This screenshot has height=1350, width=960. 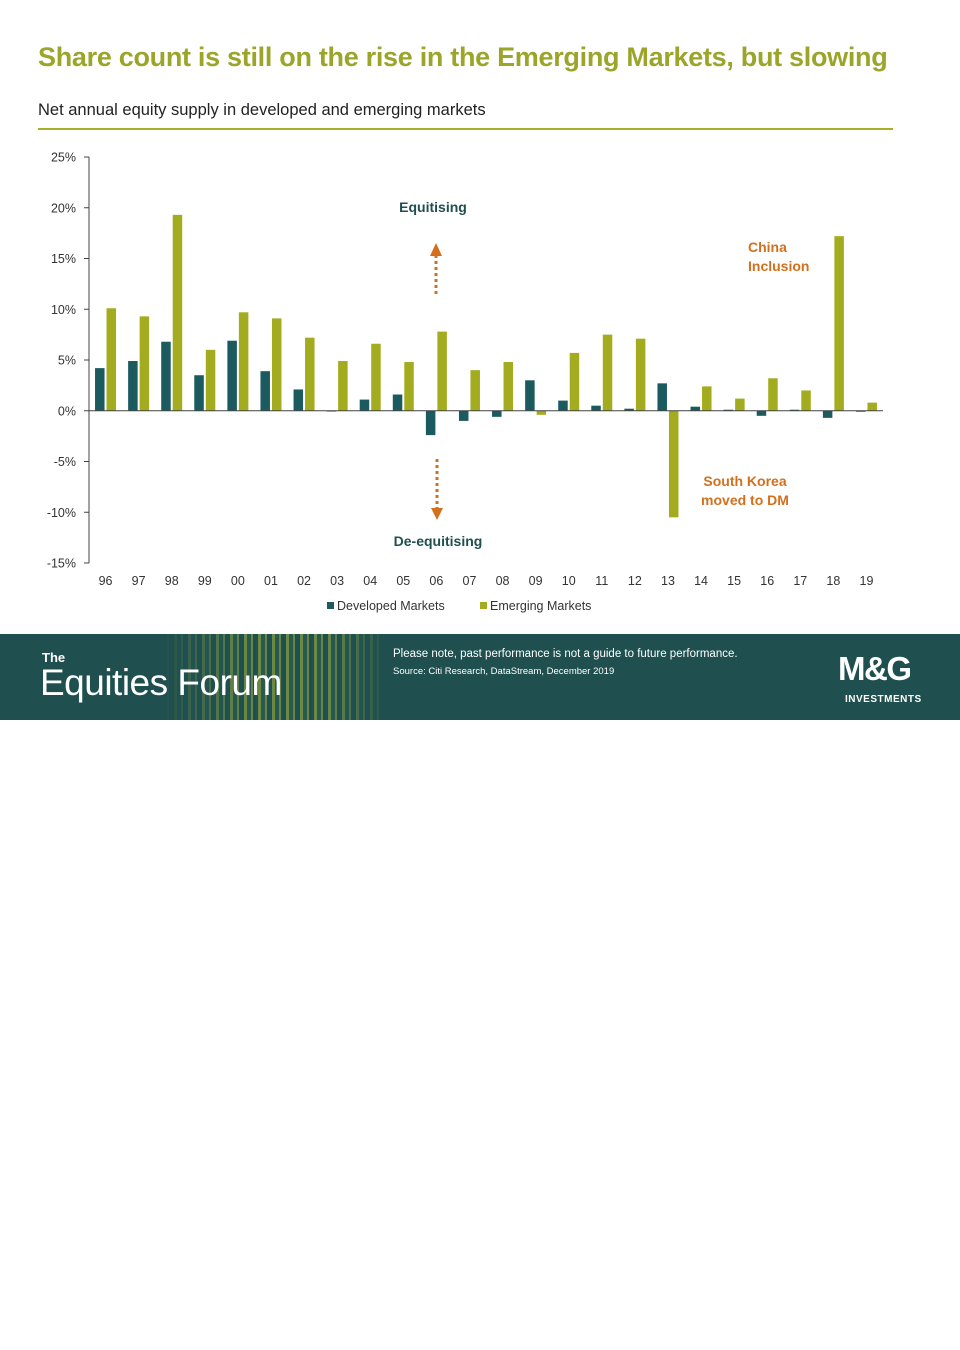 What do you see at coordinates (569, 581) in the screenshot?
I see `x-tick-label: 10` at bounding box center [569, 581].